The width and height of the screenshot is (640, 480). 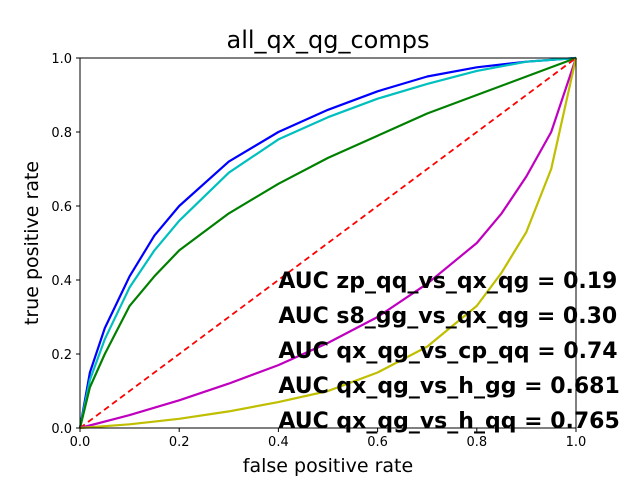 What do you see at coordinates (328, 439) in the screenshot?
I see `x-axis: 0.0 0.2 0.4 0.6 0.8 1.0` at bounding box center [328, 439].